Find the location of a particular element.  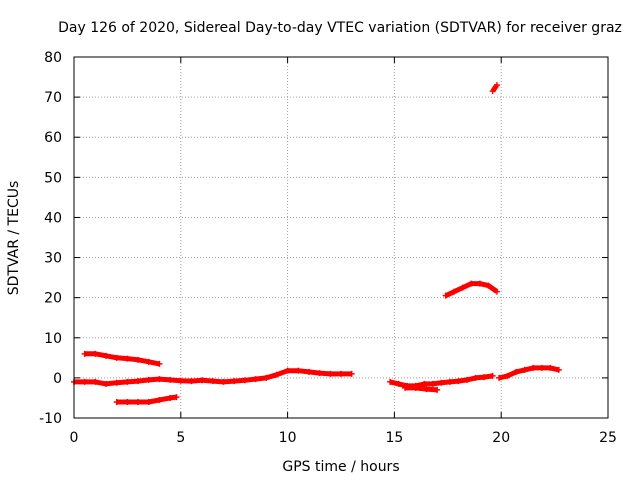

y-tick-label: 10 is located at coordinates (53, 339).